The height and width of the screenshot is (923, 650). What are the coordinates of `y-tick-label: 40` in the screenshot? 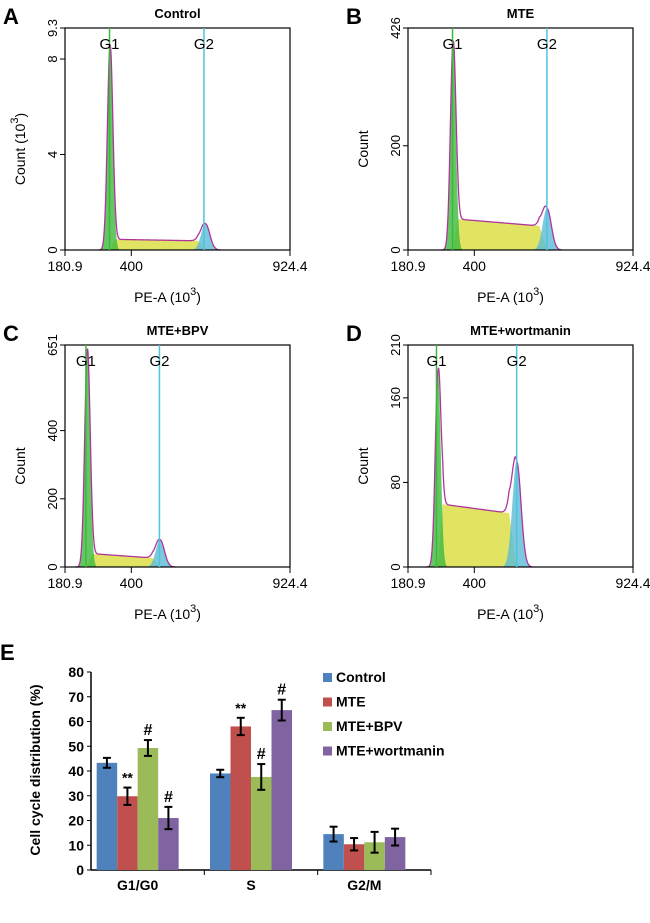 It's located at (76, 771).